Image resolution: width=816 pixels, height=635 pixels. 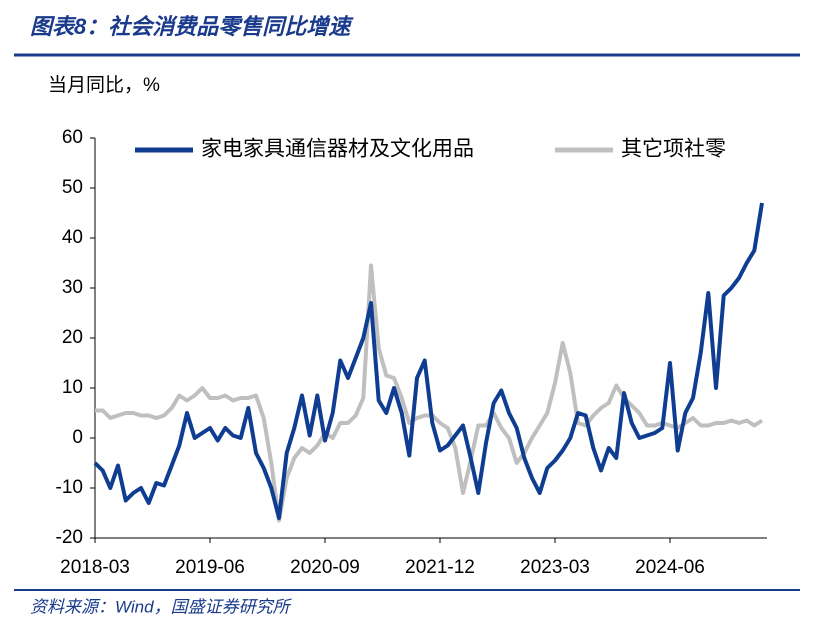 What do you see at coordinates (69, 487) in the screenshot?
I see `y-tick-label: -10` at bounding box center [69, 487].